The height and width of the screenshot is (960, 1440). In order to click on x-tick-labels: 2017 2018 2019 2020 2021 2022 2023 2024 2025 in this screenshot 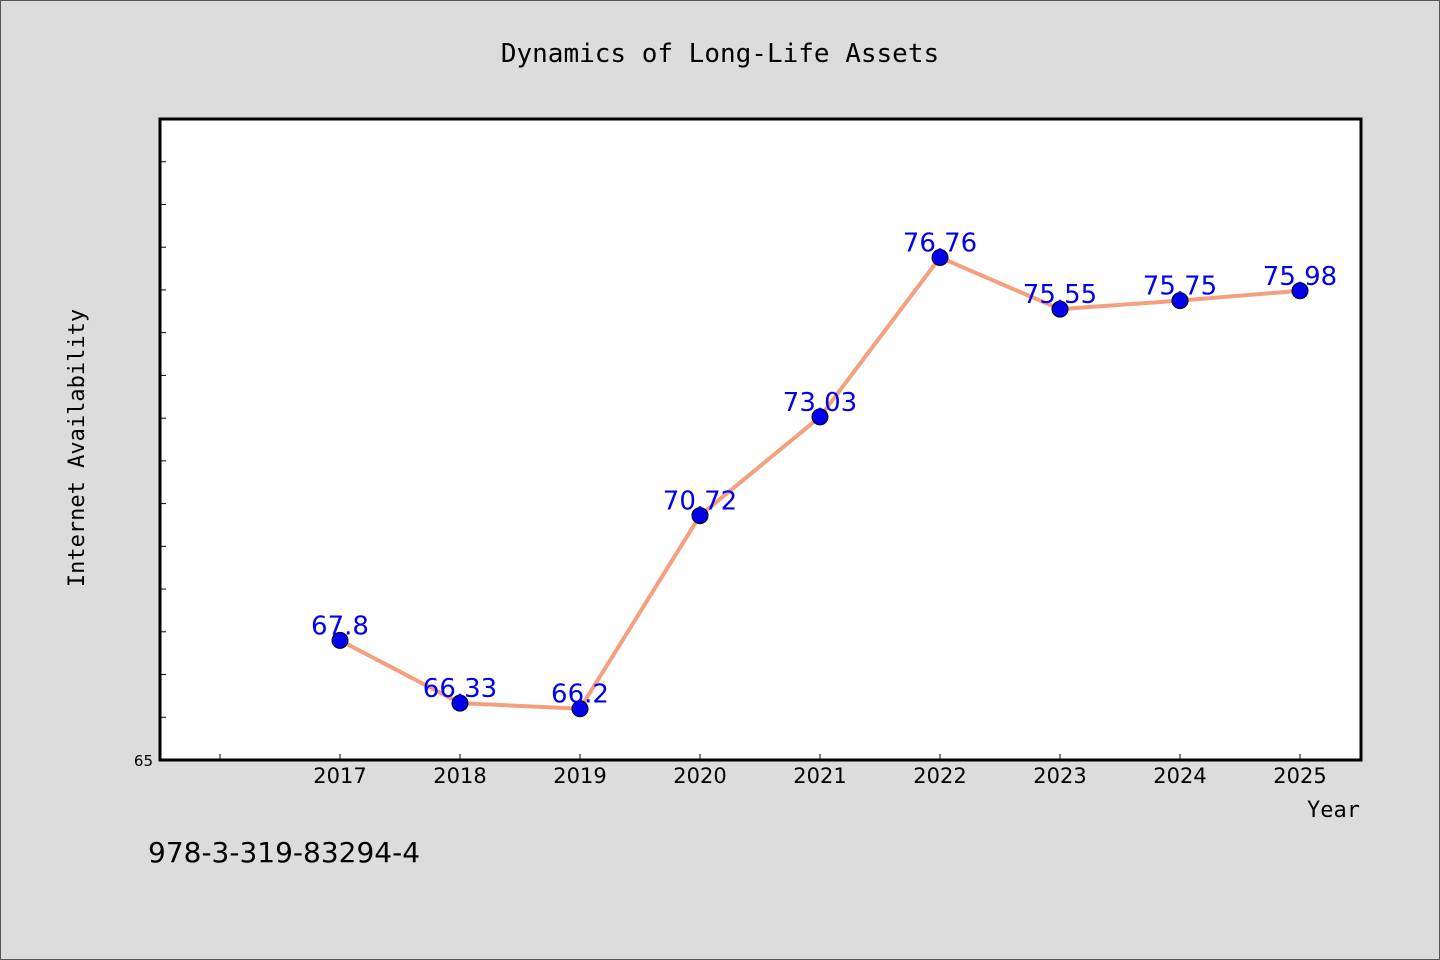, I will do `click(819, 776)`.